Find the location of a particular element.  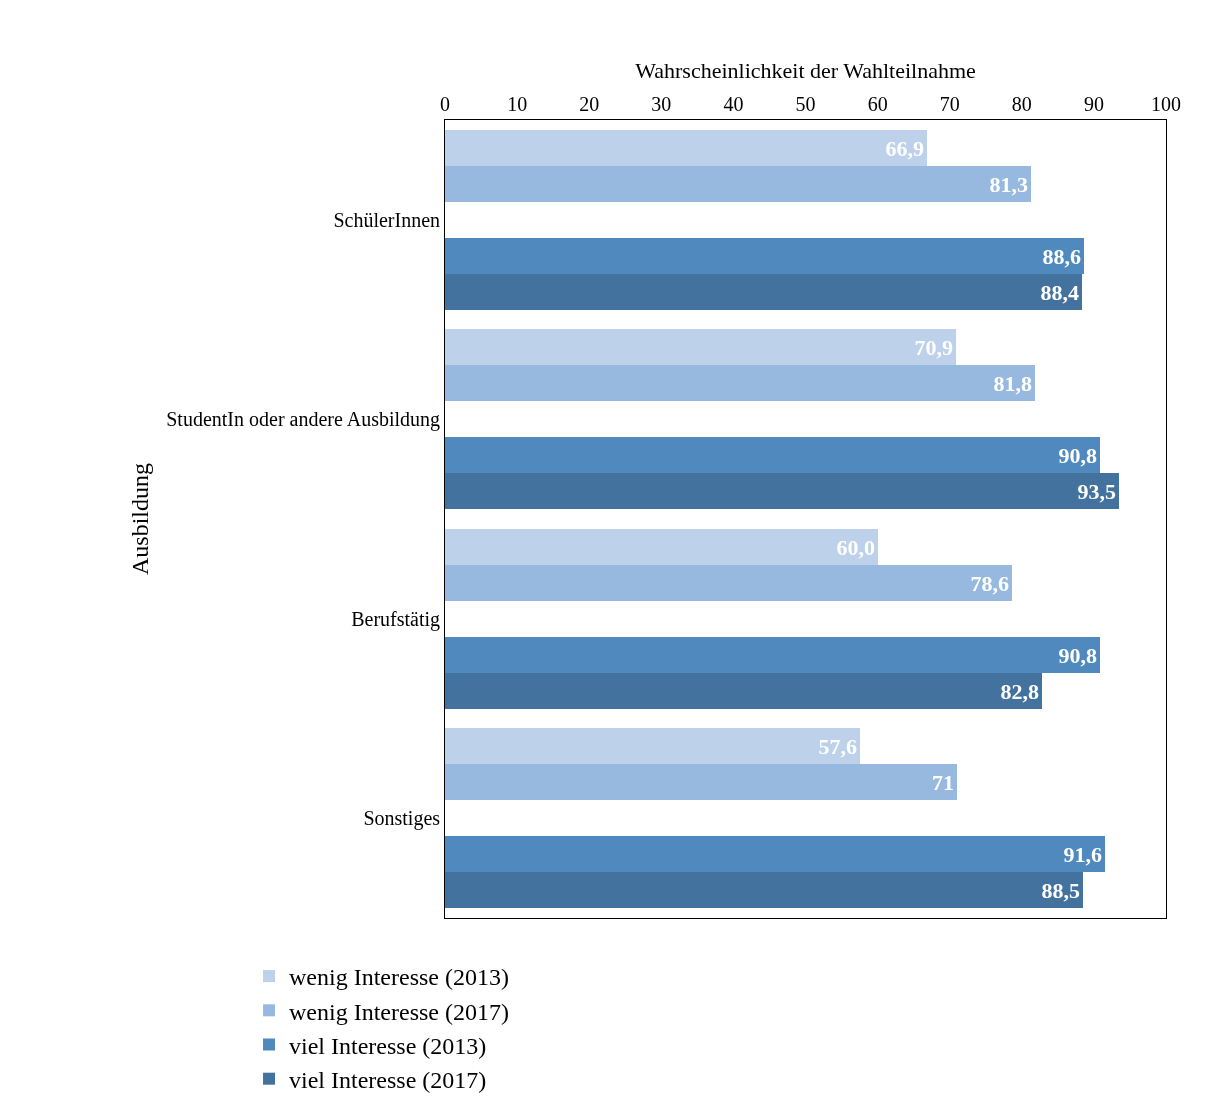

data-label: 78,6 is located at coordinates (990, 583).